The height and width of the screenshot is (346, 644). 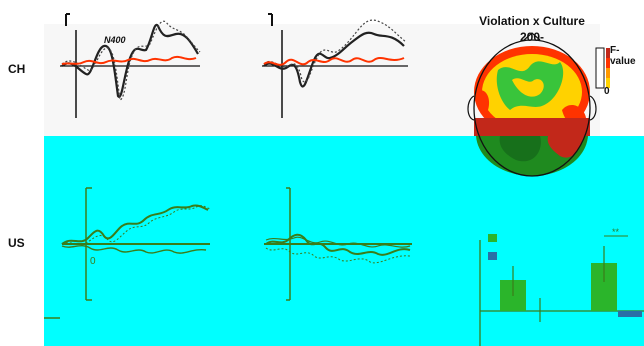 I want to click on n400-label: N400, so click(x=115, y=40).